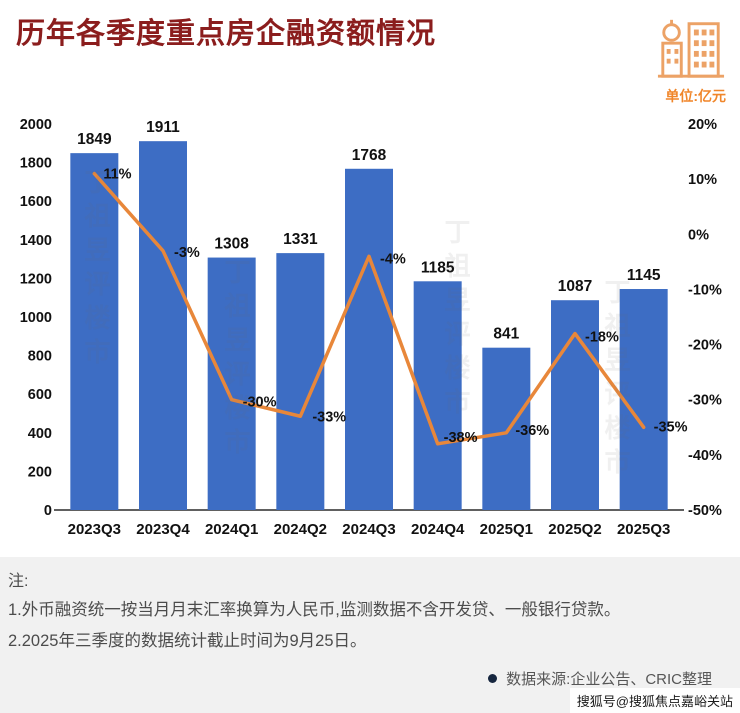  Describe the element at coordinates (40, 472) in the screenshot. I see `left-axis-tick-label: 200` at that location.